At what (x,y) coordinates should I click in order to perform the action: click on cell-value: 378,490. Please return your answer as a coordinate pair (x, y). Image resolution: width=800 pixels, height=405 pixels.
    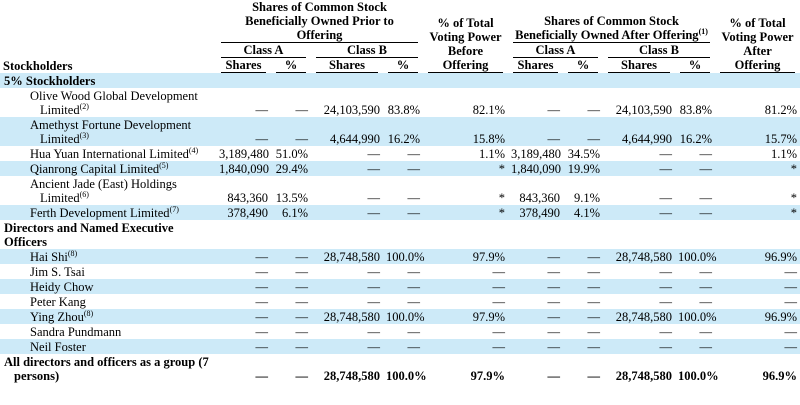
    Looking at the image, I should click on (247, 213).